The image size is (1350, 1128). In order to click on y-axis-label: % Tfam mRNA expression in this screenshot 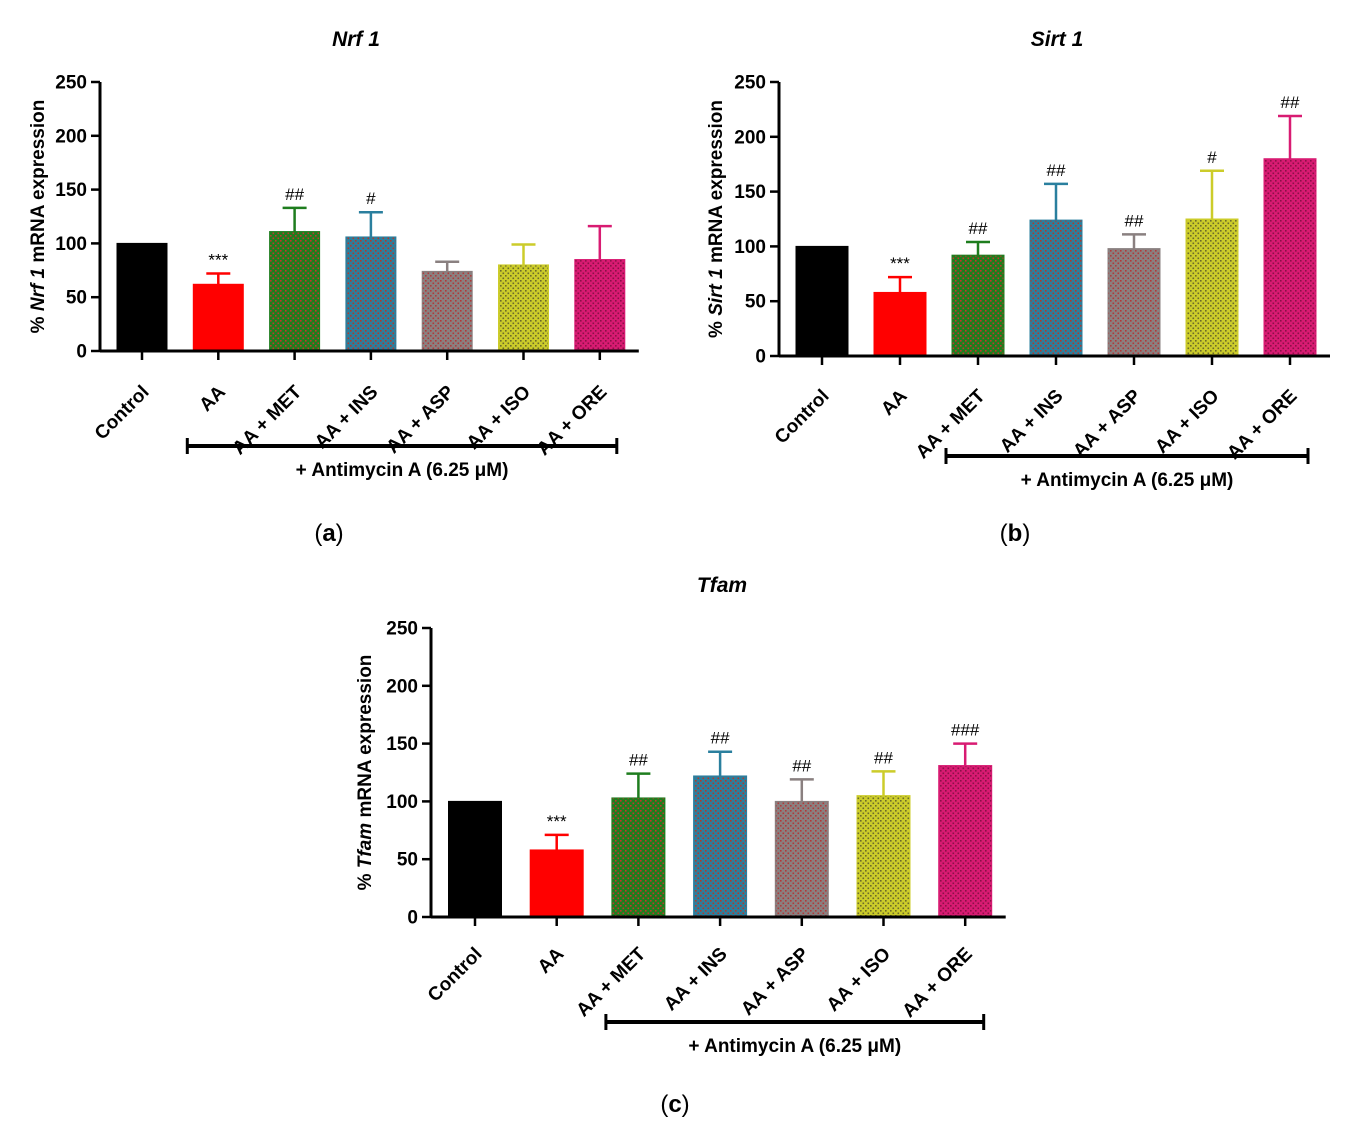, I will do `click(365, 773)`.